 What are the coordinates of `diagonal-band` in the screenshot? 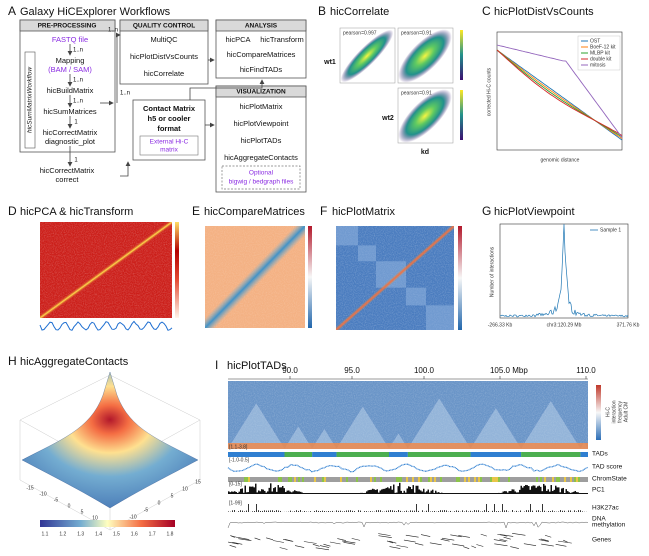 It's located at (408, 446).